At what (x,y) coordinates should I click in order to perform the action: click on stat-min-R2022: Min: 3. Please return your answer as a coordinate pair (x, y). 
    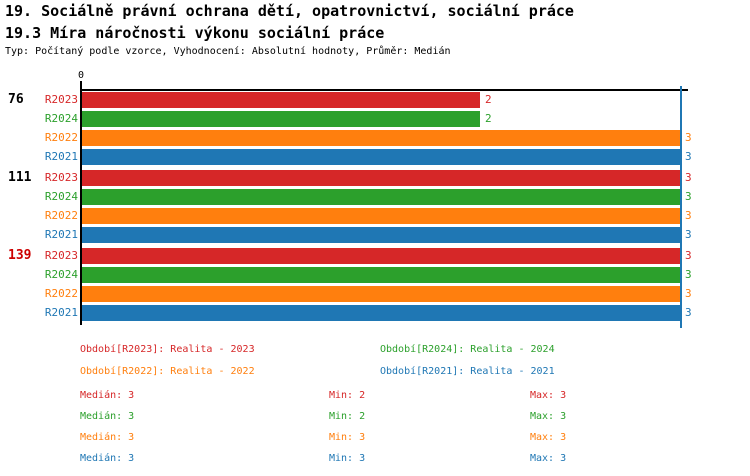
    Looking at the image, I should click on (347, 437).